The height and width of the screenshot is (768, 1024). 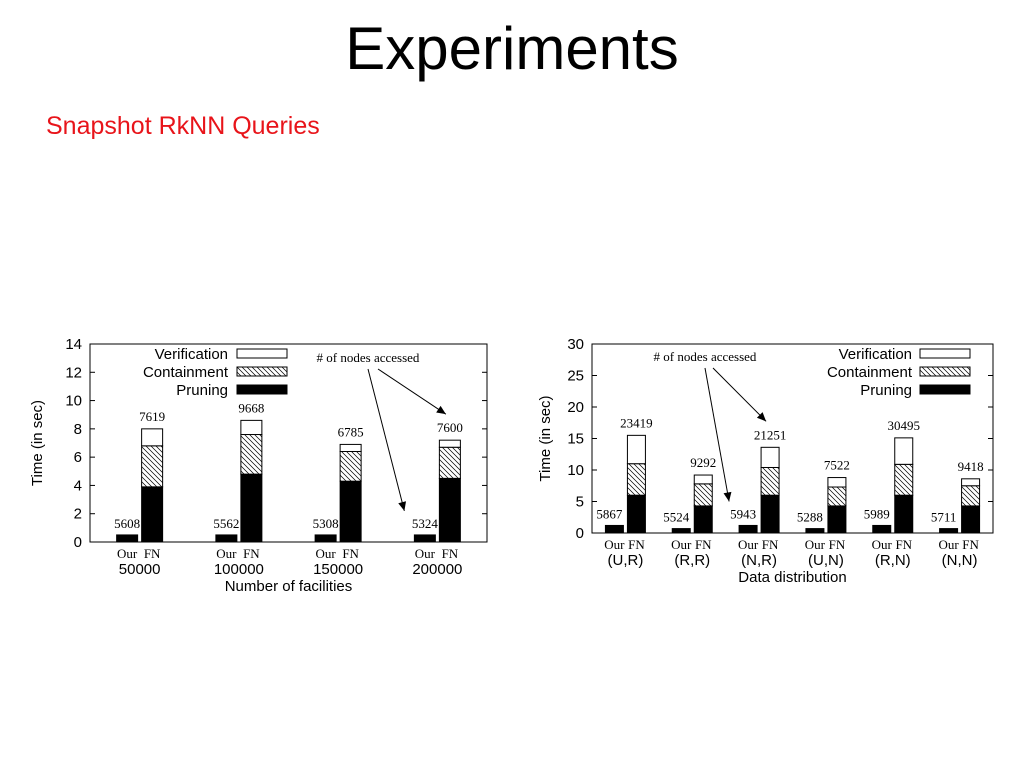 What do you see at coordinates (692, 560) in the screenshot?
I see `category-label: (R,R)` at bounding box center [692, 560].